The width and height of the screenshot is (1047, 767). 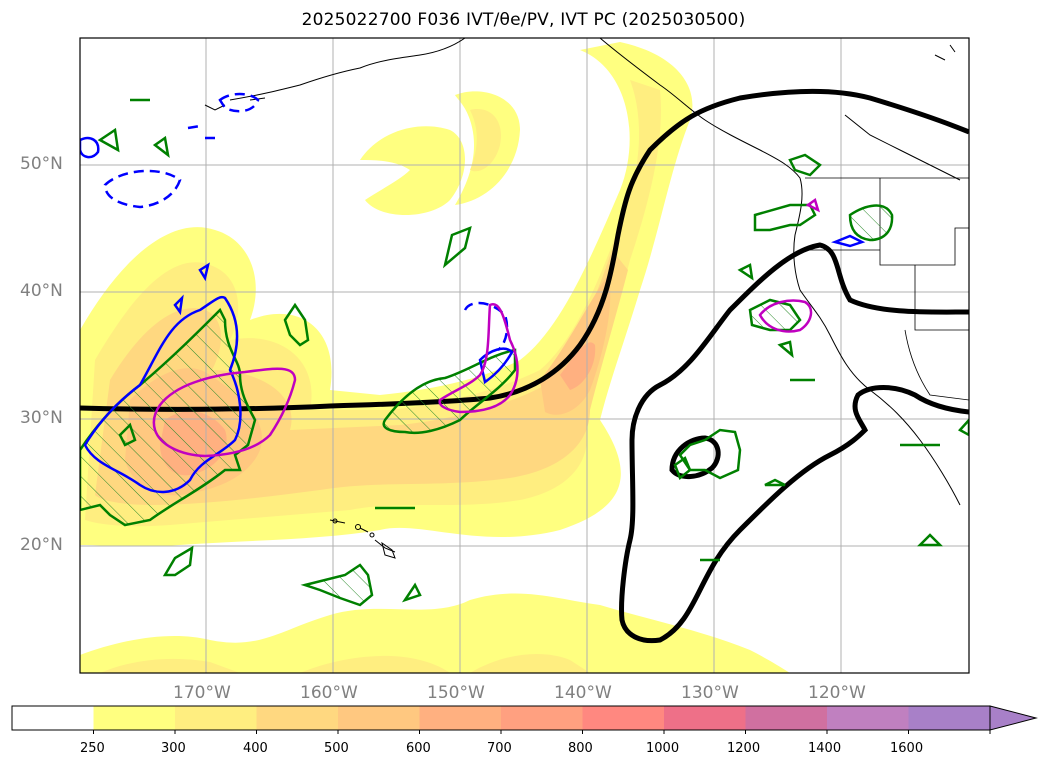 What do you see at coordinates (202, 693) in the screenshot?
I see `lon-label-170w: 170°W` at bounding box center [202, 693].